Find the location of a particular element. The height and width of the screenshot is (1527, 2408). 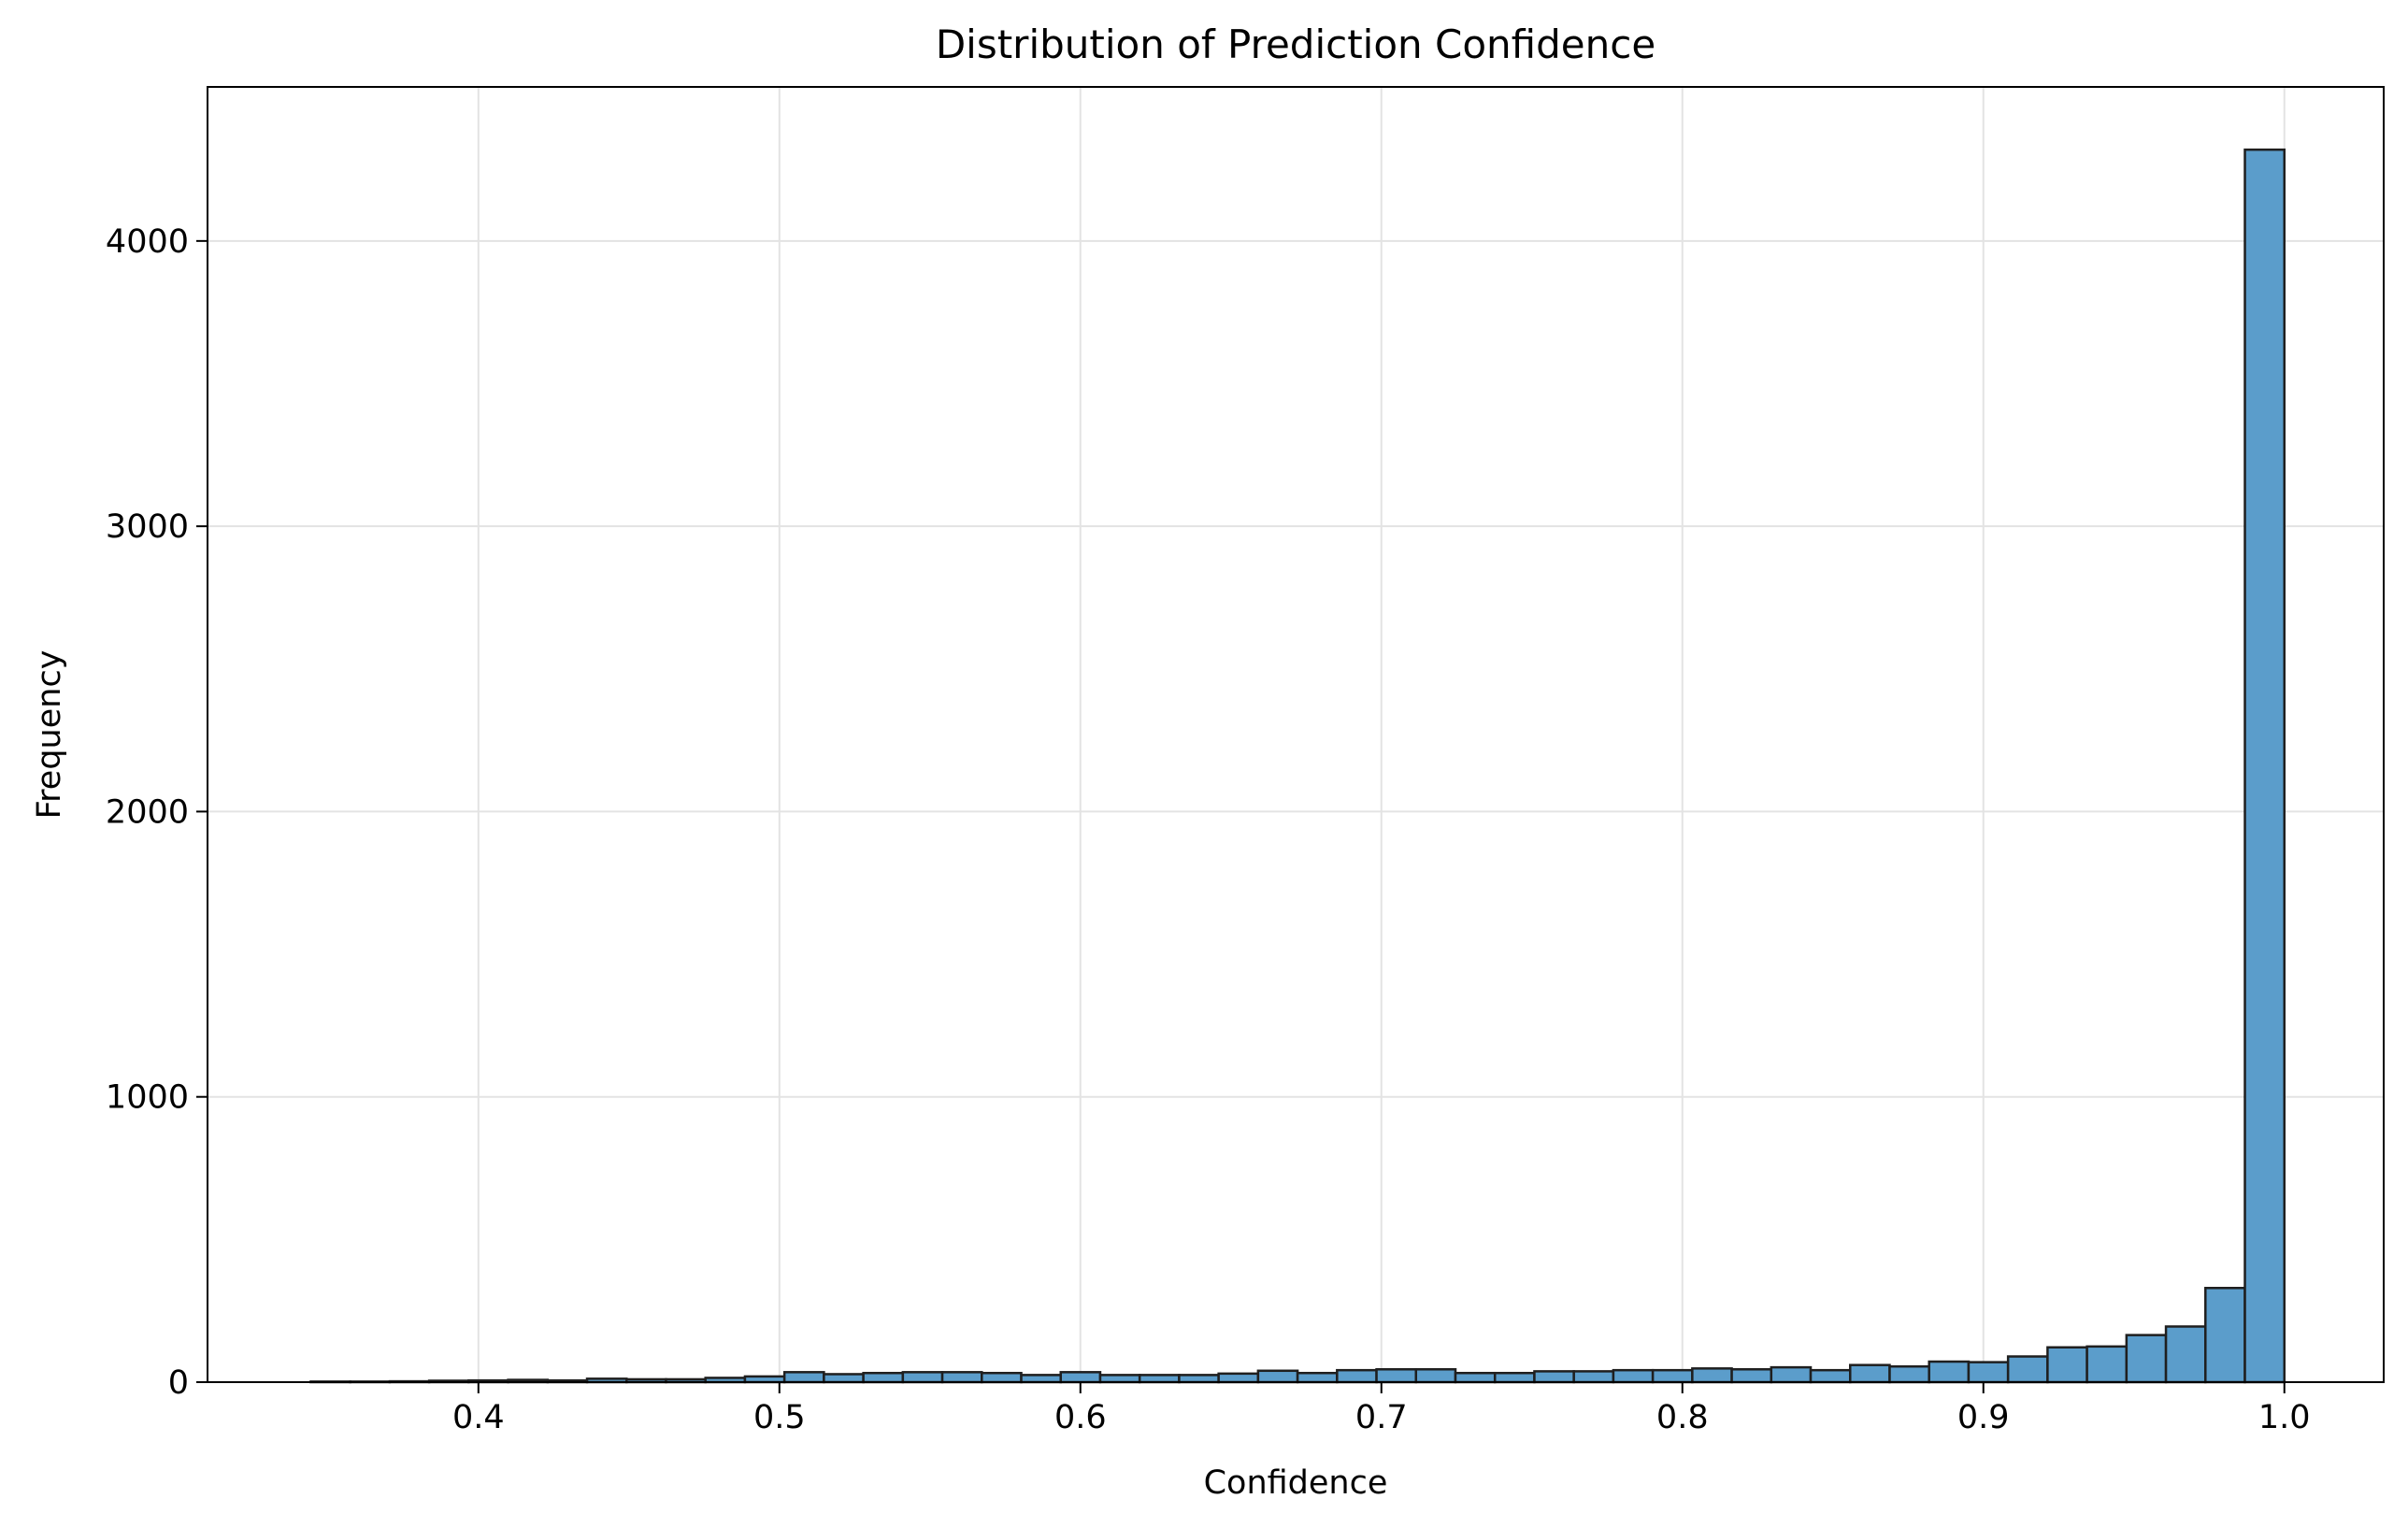

y-tick-label: 1000 is located at coordinates (147, 1098).